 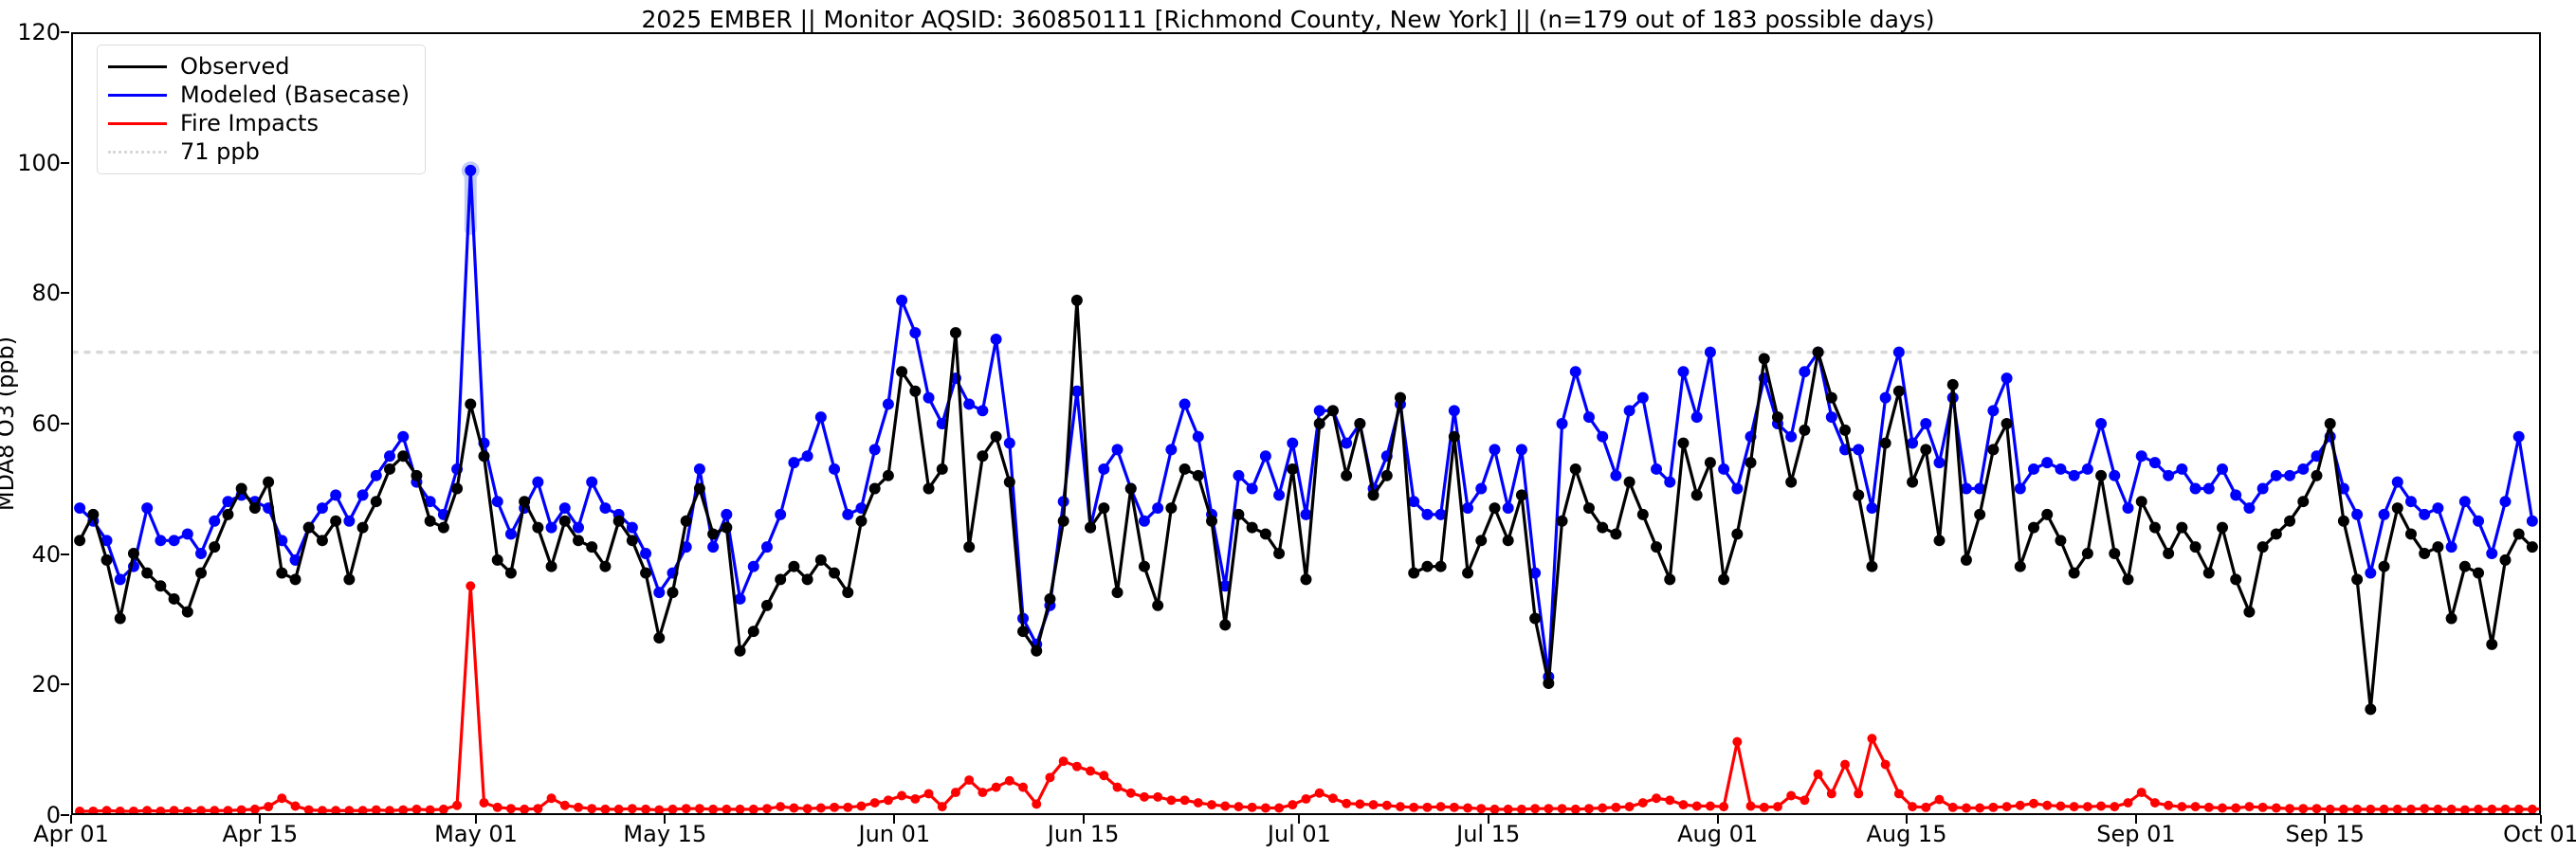 What do you see at coordinates (476, 834) in the screenshot?
I see `x-tick-label: May 01` at bounding box center [476, 834].